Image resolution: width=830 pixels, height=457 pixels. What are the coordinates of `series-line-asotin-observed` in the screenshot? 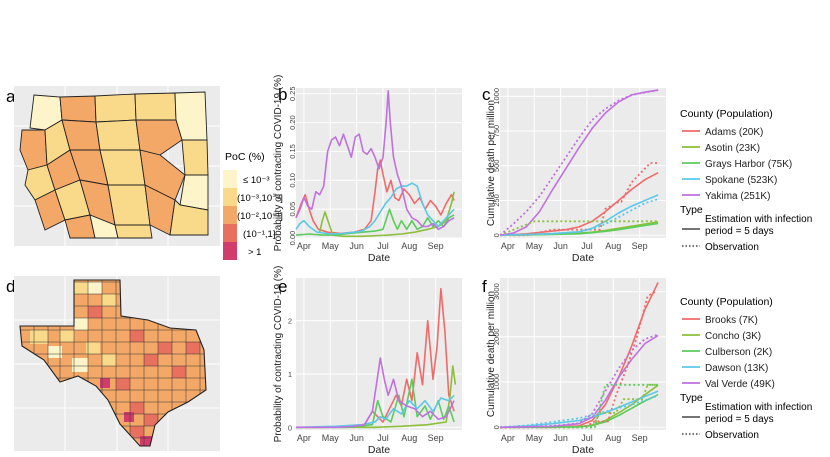 It's located at (579, 228).